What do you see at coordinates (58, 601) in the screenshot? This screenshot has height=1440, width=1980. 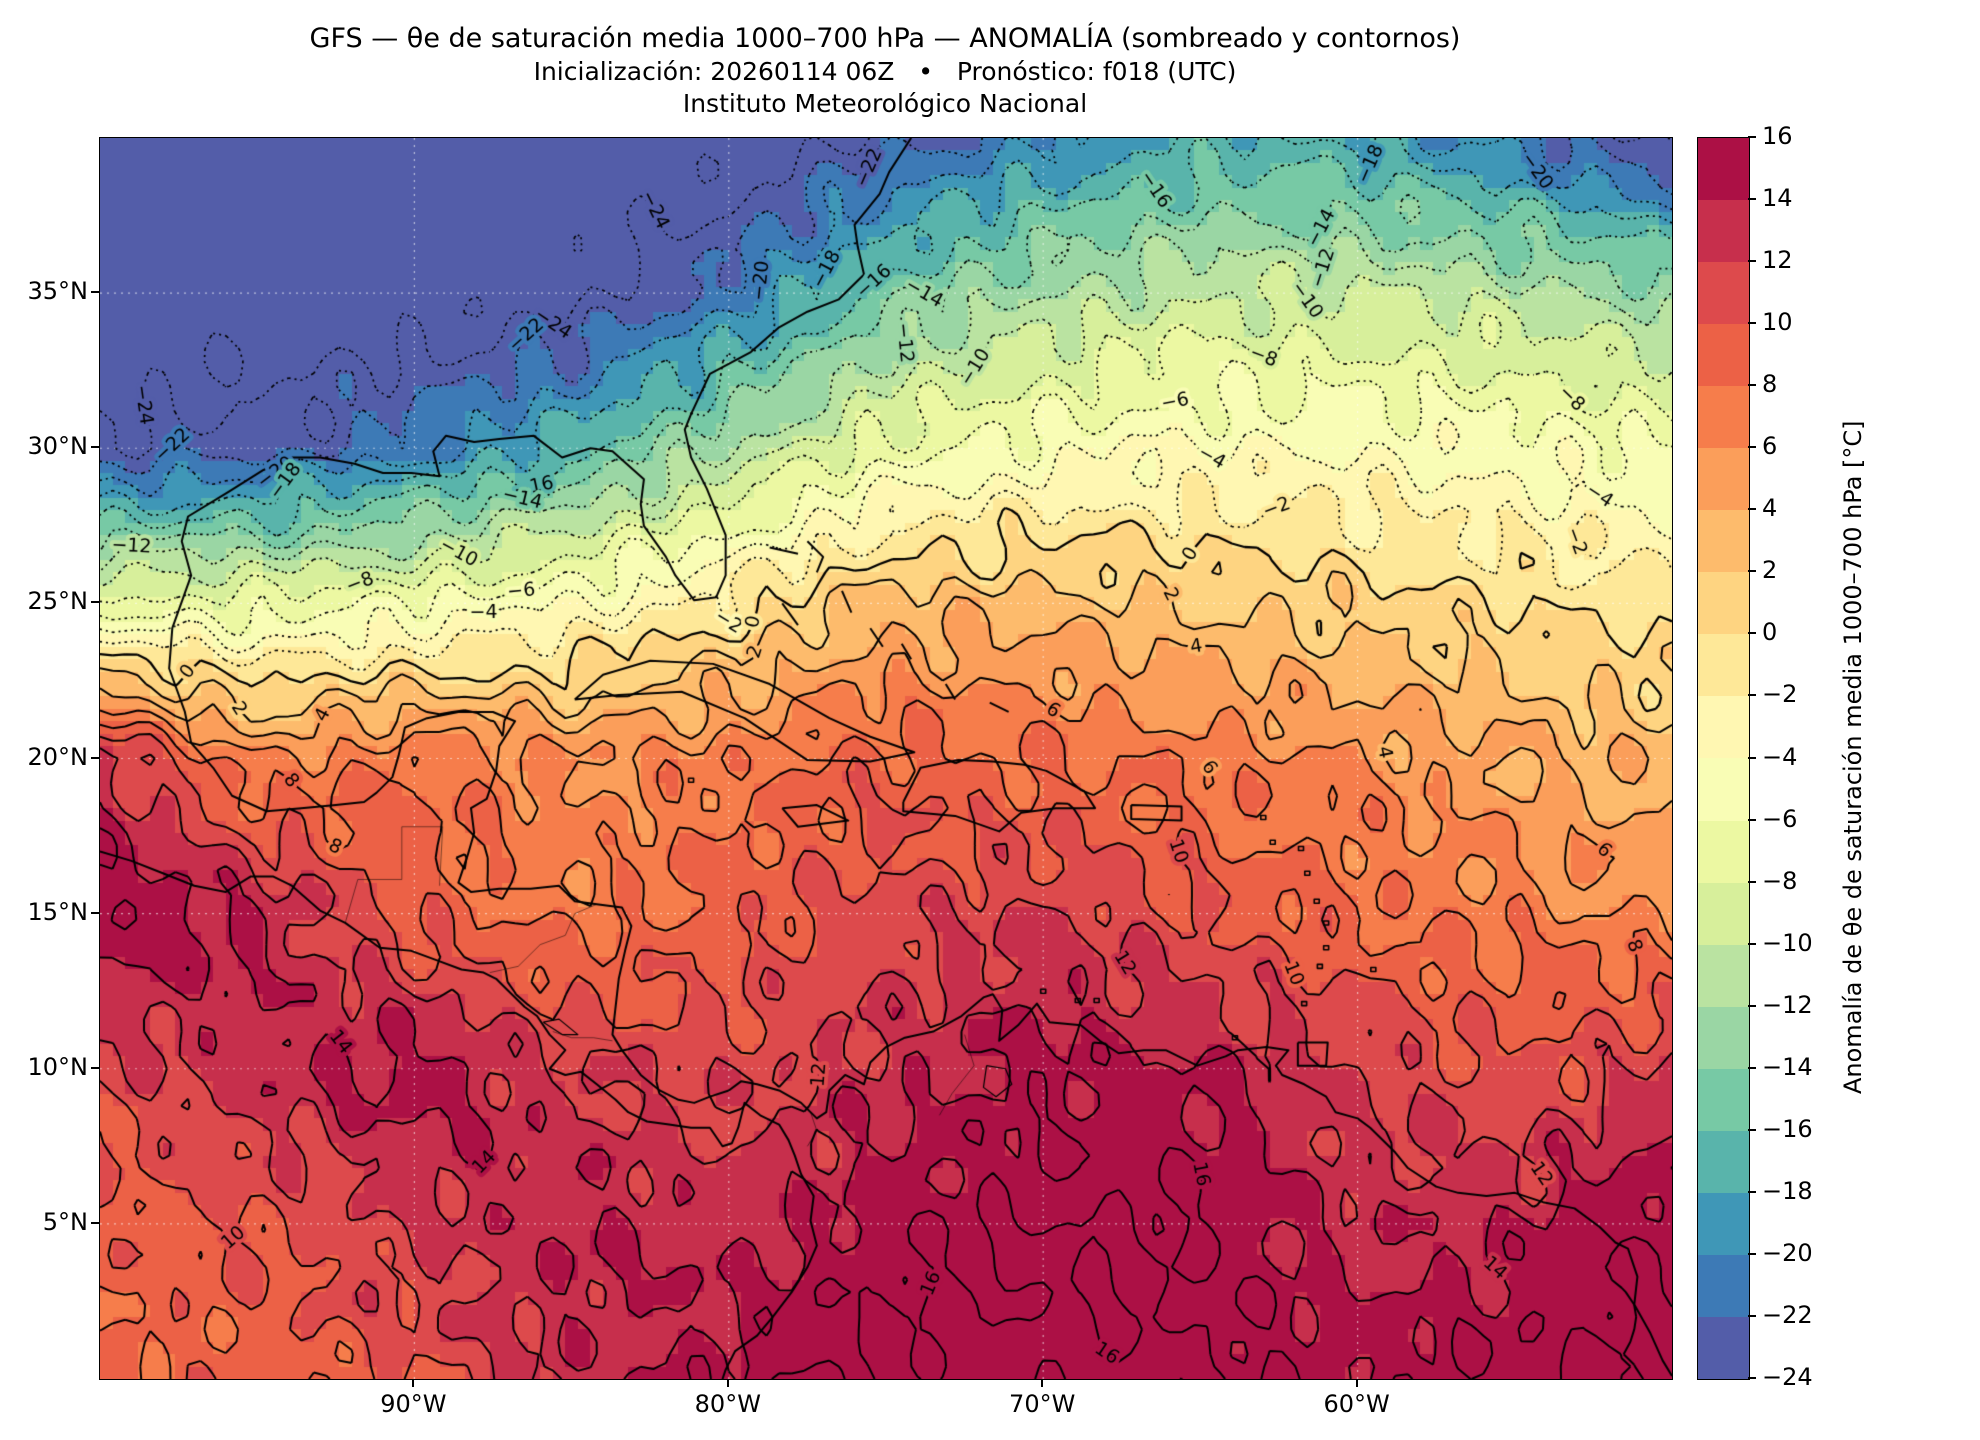 I see `y-tick-label: 25°N` at bounding box center [58, 601].